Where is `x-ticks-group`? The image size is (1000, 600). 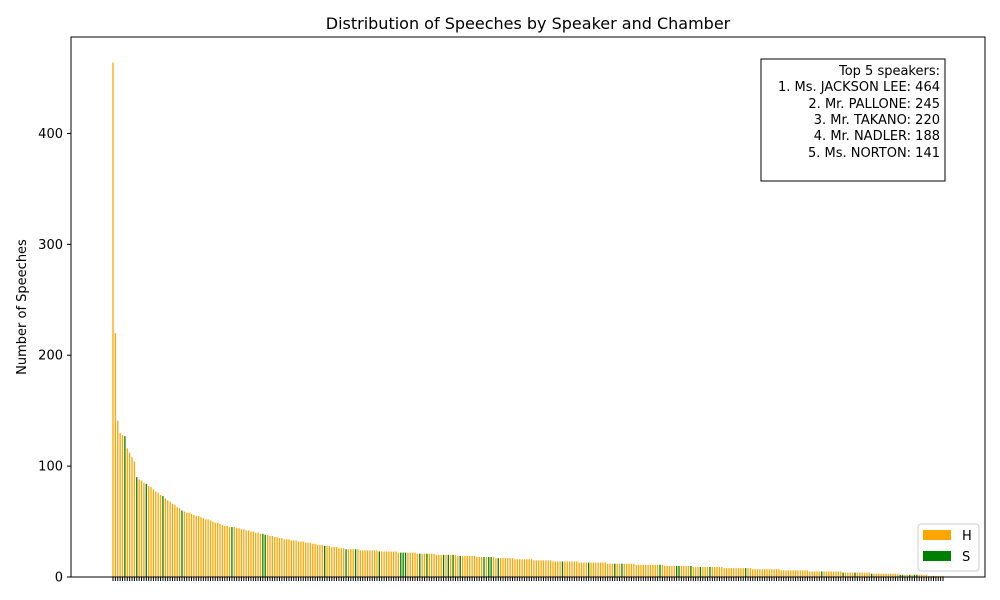
x-ticks-group is located at coordinates (528, 579).